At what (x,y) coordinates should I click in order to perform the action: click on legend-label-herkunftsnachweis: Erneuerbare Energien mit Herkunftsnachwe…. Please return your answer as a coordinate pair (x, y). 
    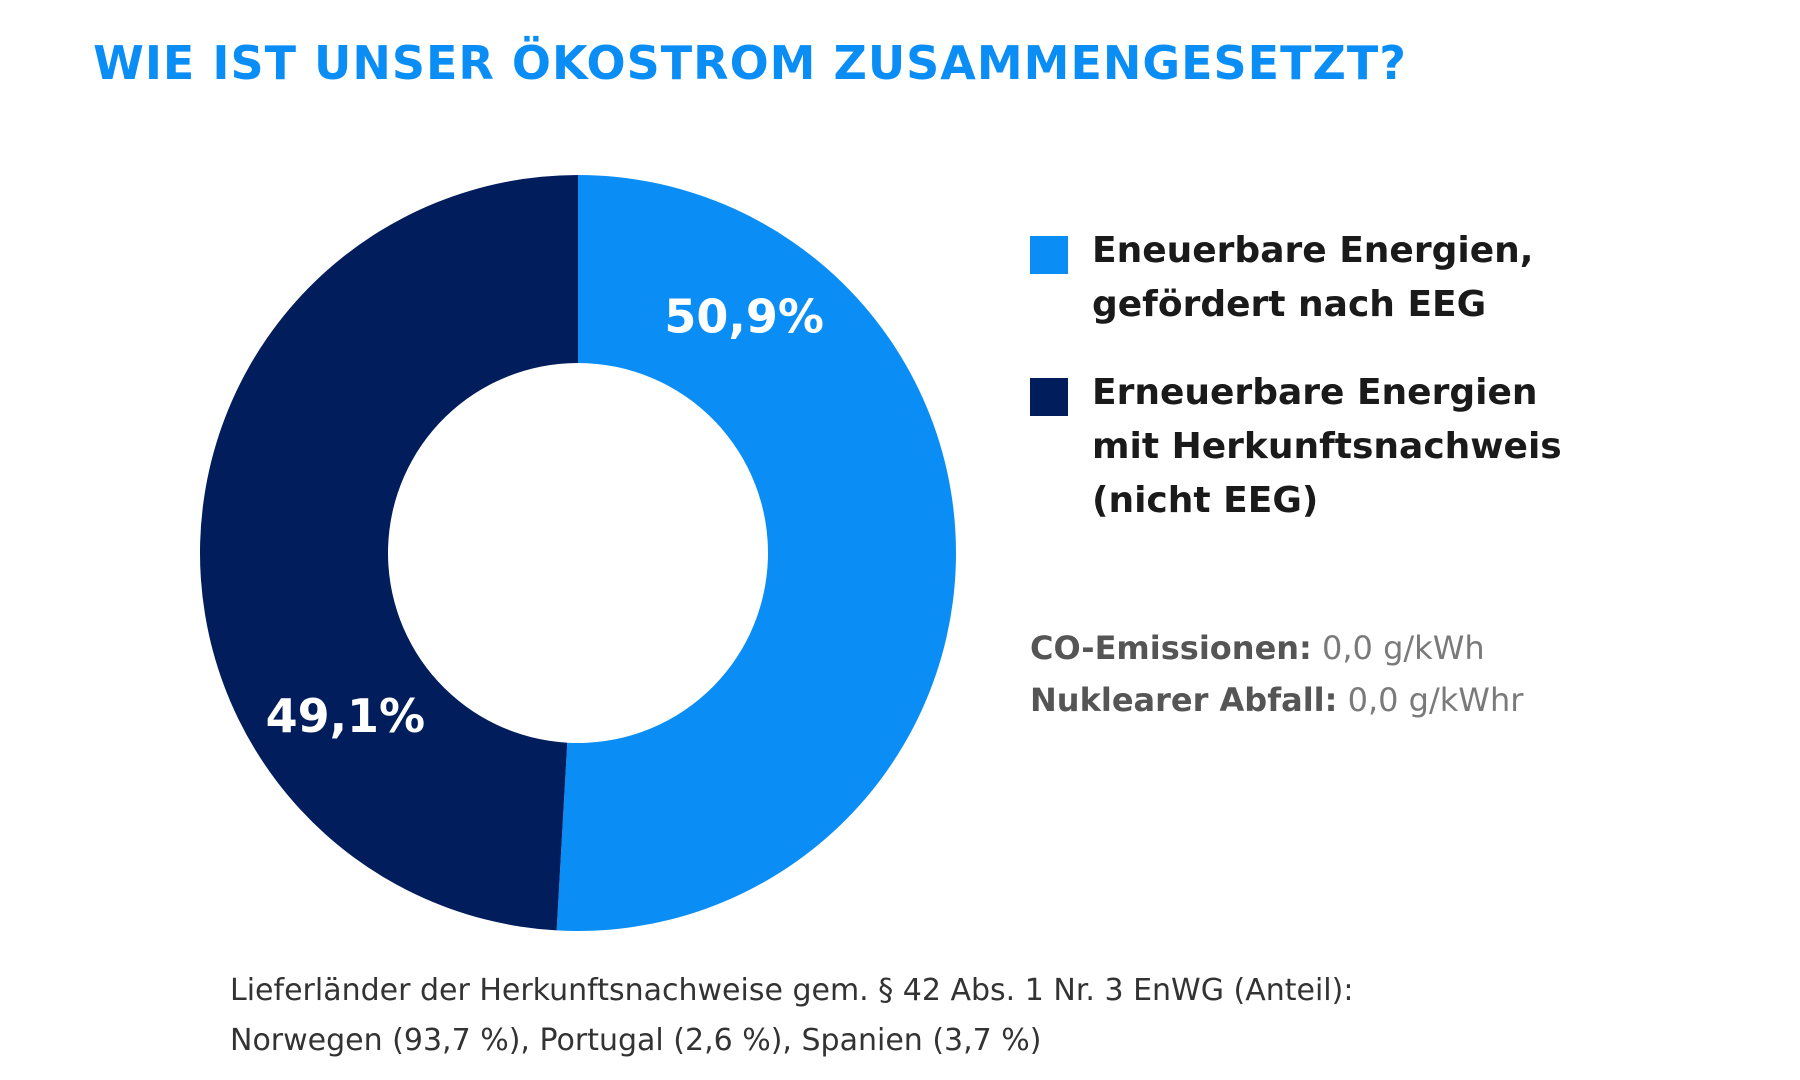
    Looking at the image, I should click on (1327, 446).